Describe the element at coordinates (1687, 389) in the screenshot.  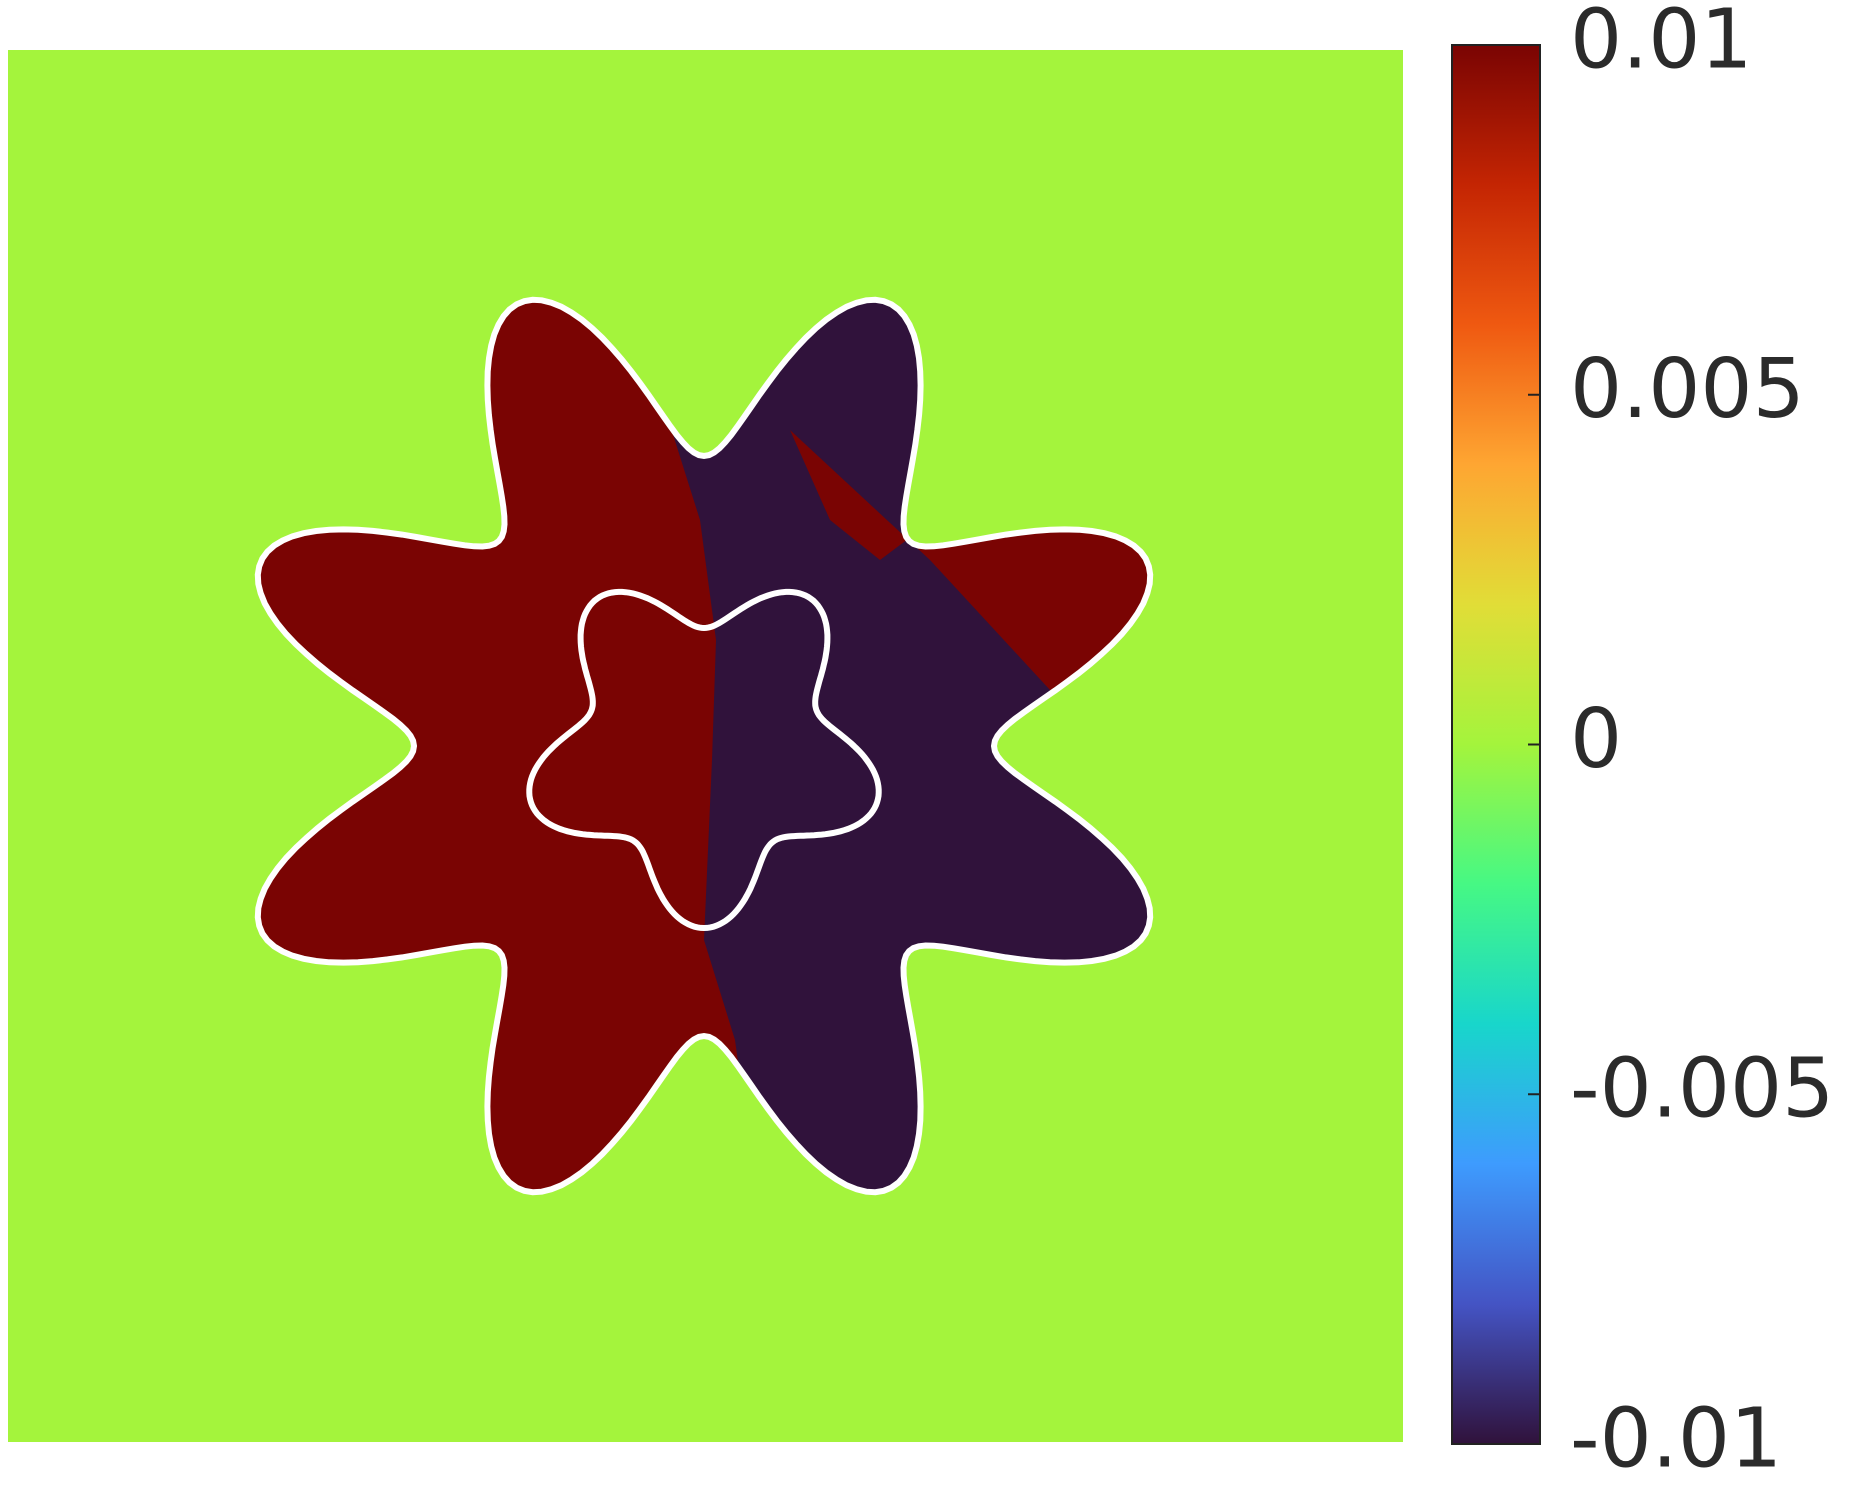
I see `colorbar-tick-label: 0.005` at that location.